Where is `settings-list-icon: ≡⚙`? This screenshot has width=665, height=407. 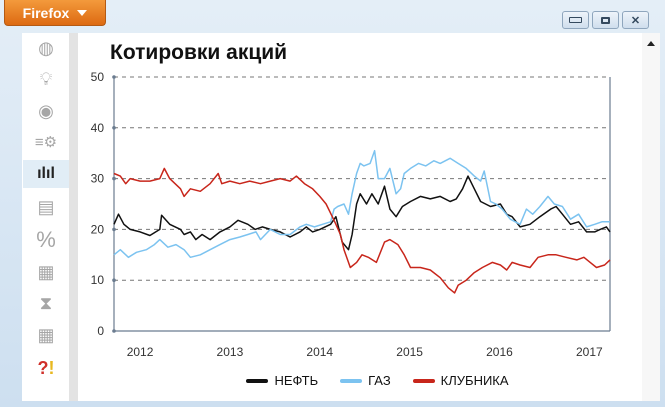
settings-list-icon: ≡⚙ is located at coordinates (46, 142).